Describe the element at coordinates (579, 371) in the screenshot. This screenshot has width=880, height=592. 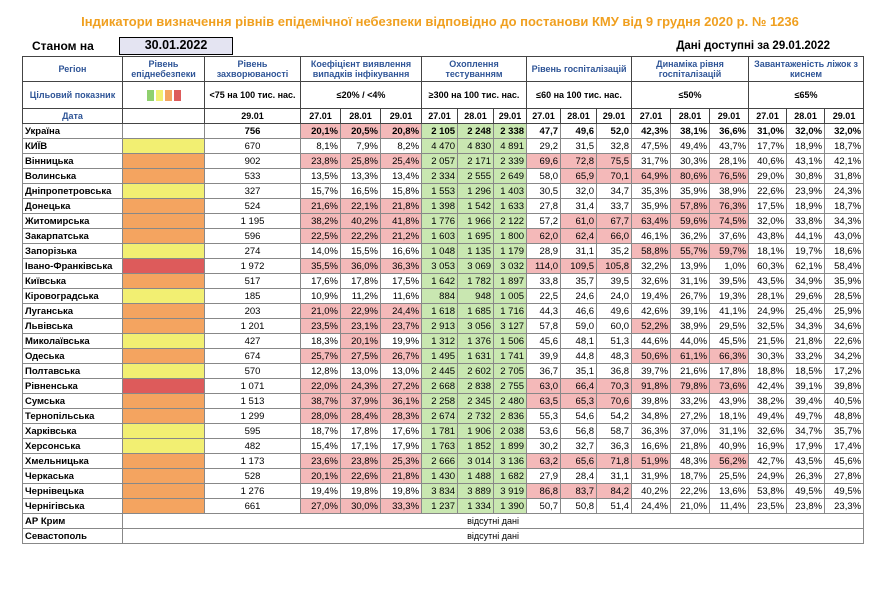
I see `hosp-cell: 35,1` at that location.